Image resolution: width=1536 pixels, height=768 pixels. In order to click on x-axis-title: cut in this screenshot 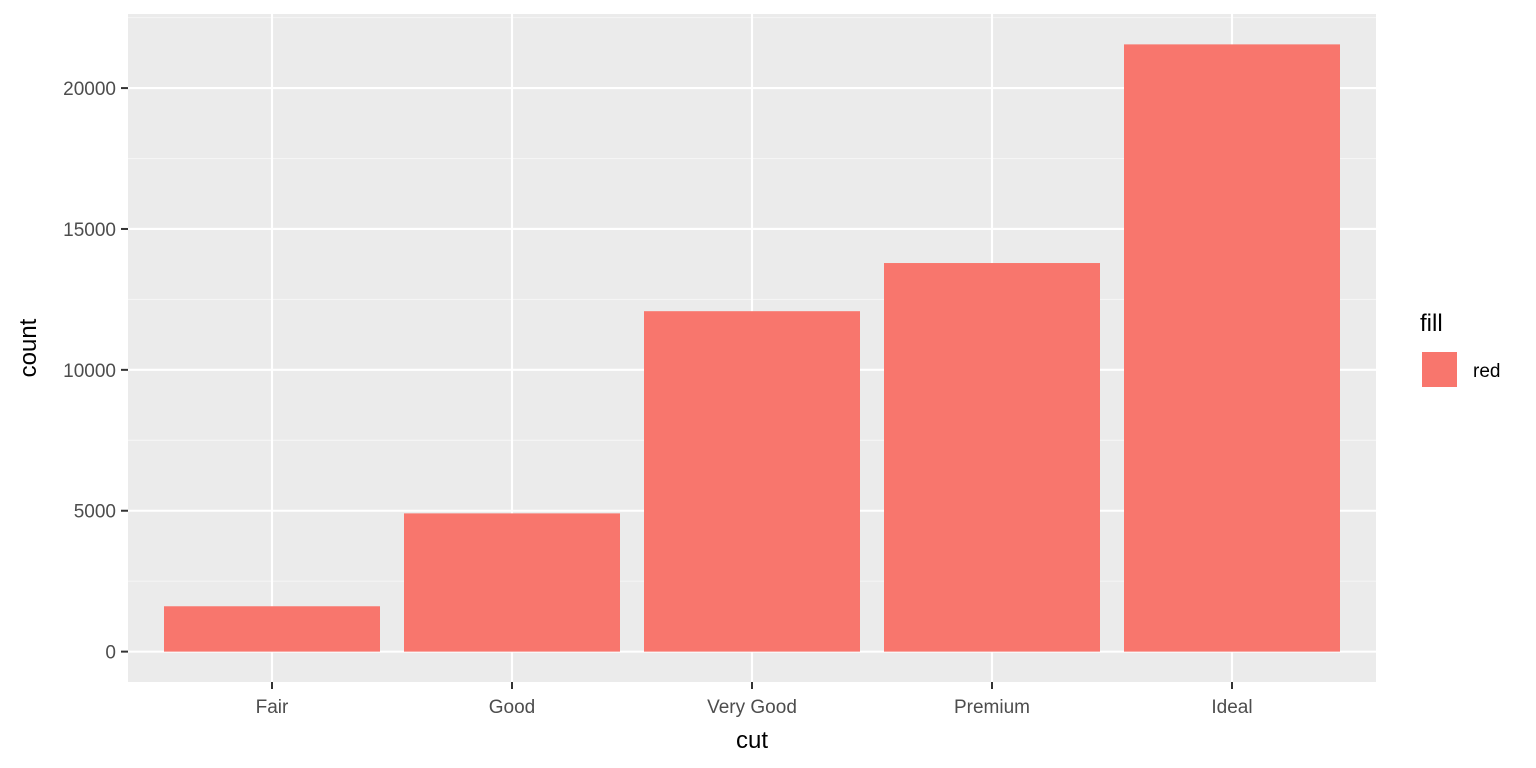, I will do `click(752, 740)`.